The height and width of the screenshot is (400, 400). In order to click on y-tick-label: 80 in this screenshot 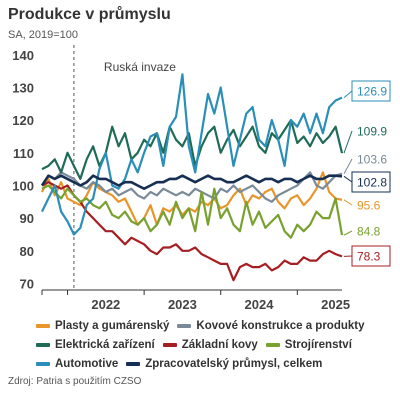, I will do `click(27, 251)`.